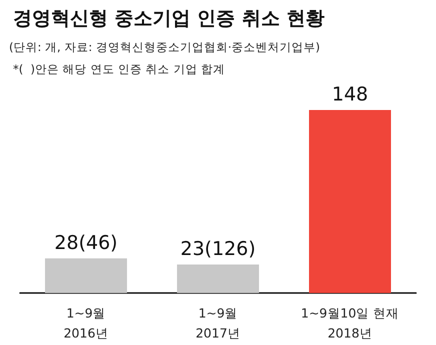 This screenshot has width=436, height=345. Describe the element at coordinates (218, 249) in the screenshot. I see `data-label: 23(126)` at that location.